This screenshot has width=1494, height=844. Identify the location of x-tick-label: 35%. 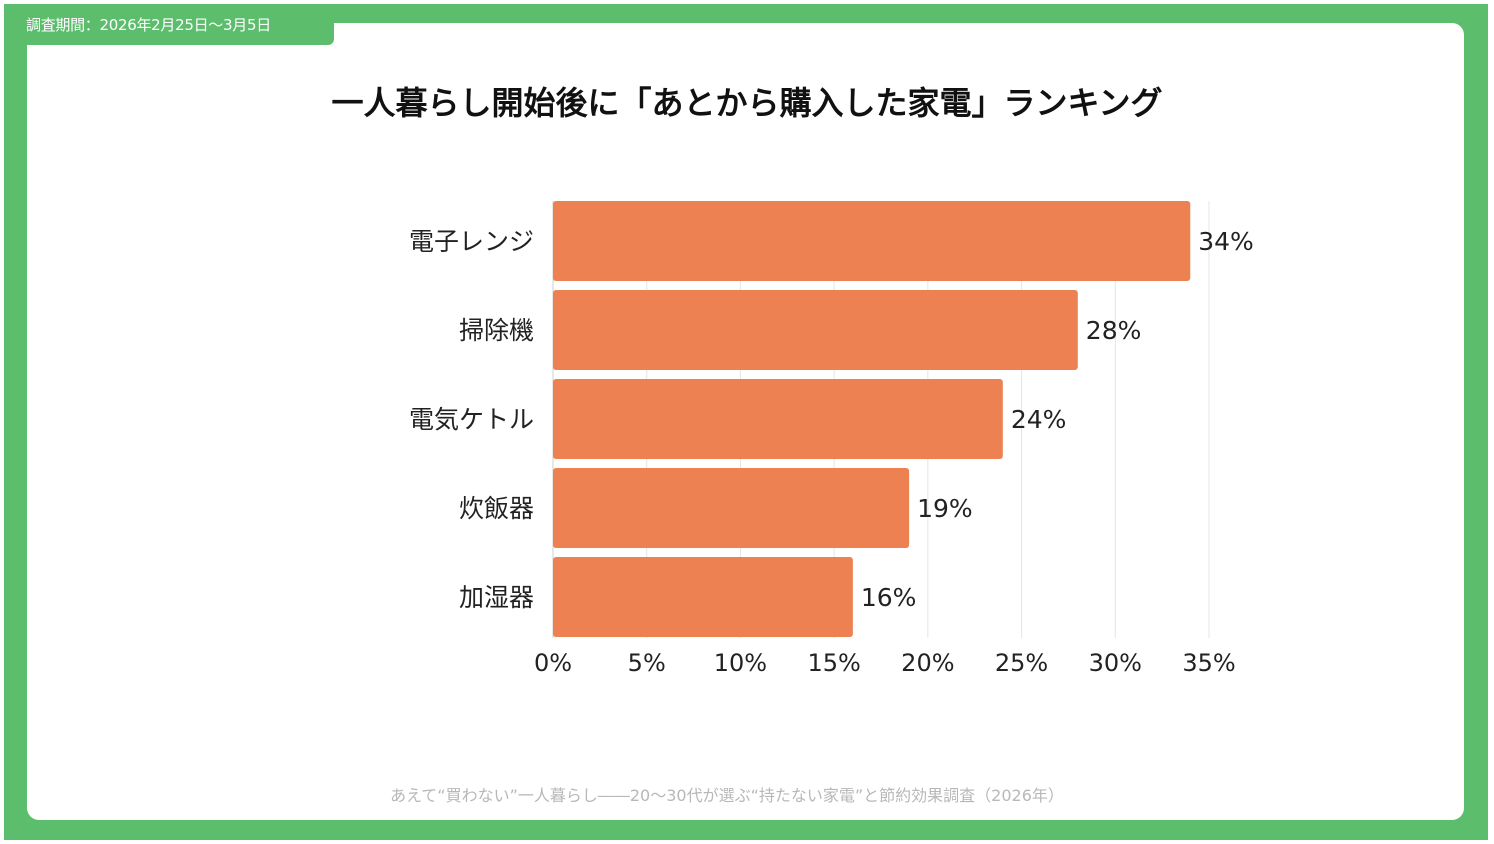
(1208, 663).